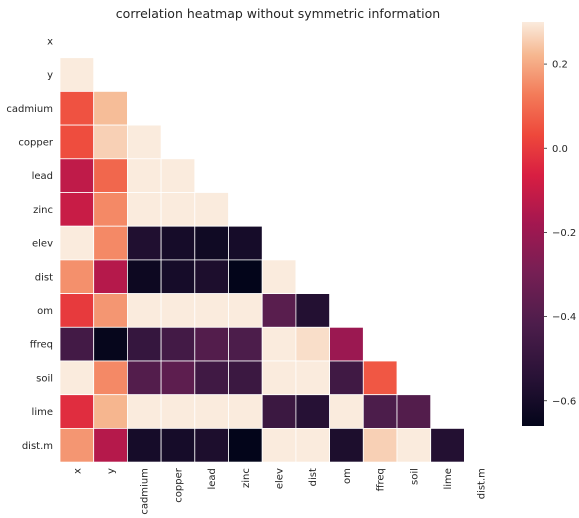 The width and height of the screenshot is (579, 518). What do you see at coordinates (212, 378) in the screenshot?
I see `heatmap-cell-soil-lead` at bounding box center [212, 378].